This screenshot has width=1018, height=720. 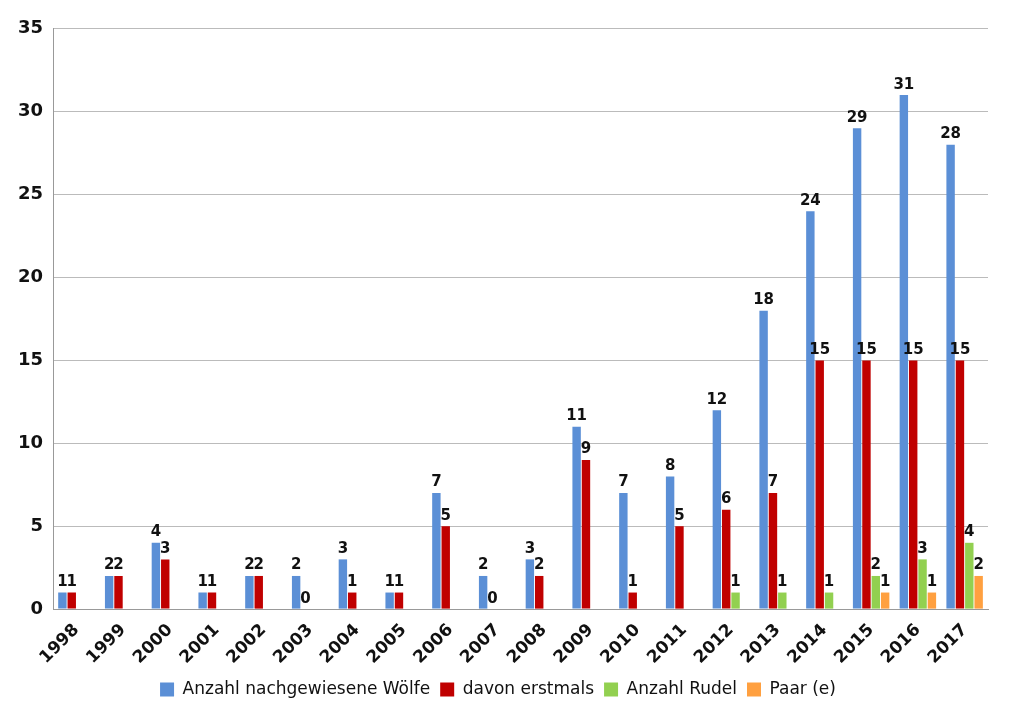 What do you see at coordinates (670, 464) in the screenshot?
I see `data-label: 8` at bounding box center [670, 464].